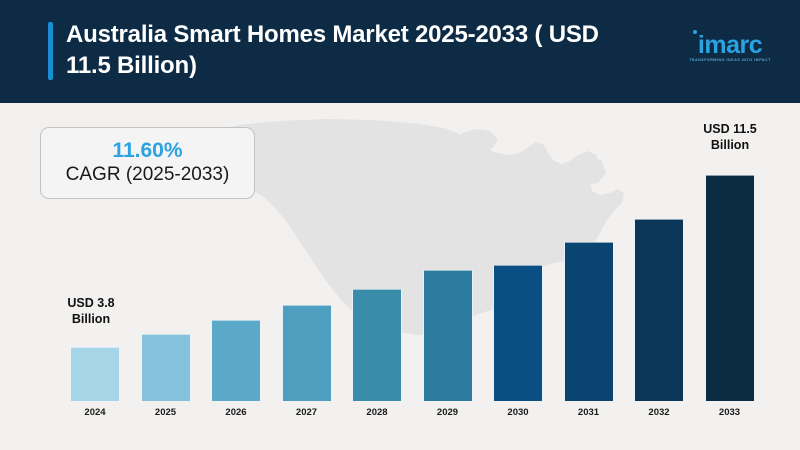 This screenshot has height=450, width=800. What do you see at coordinates (447, 412) in the screenshot?
I see `bar-label-2029: 2029` at bounding box center [447, 412].